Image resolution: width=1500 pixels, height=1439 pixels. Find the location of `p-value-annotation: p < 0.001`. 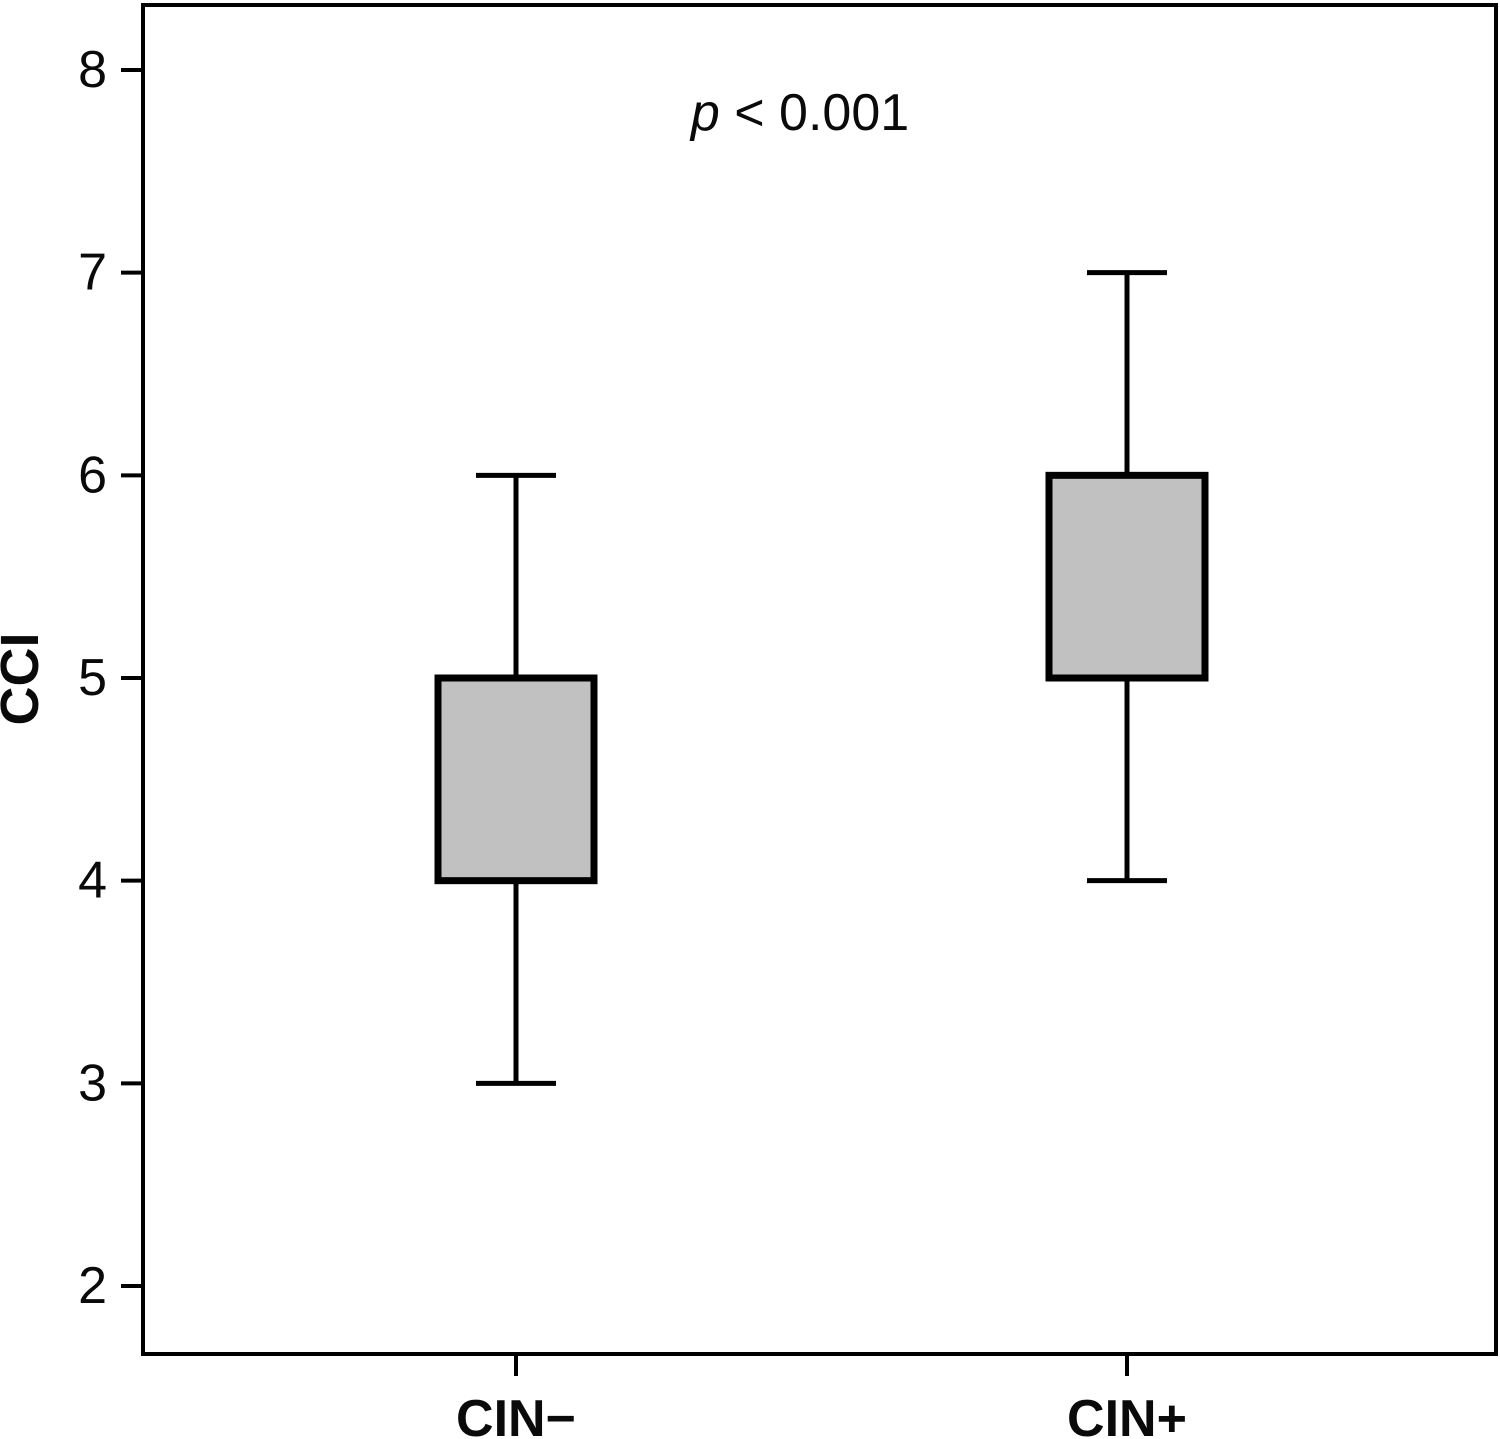

p-value-annotation: p < 0.001 is located at coordinates (799, 113).